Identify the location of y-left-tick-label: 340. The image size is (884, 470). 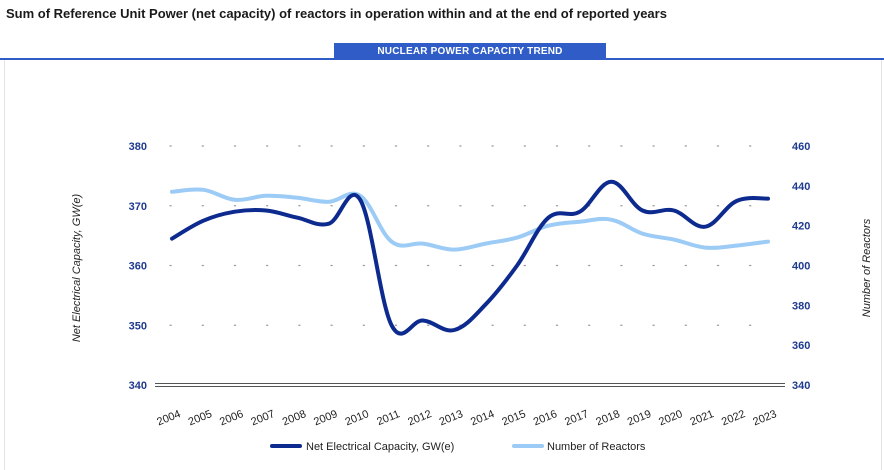
(138, 386).